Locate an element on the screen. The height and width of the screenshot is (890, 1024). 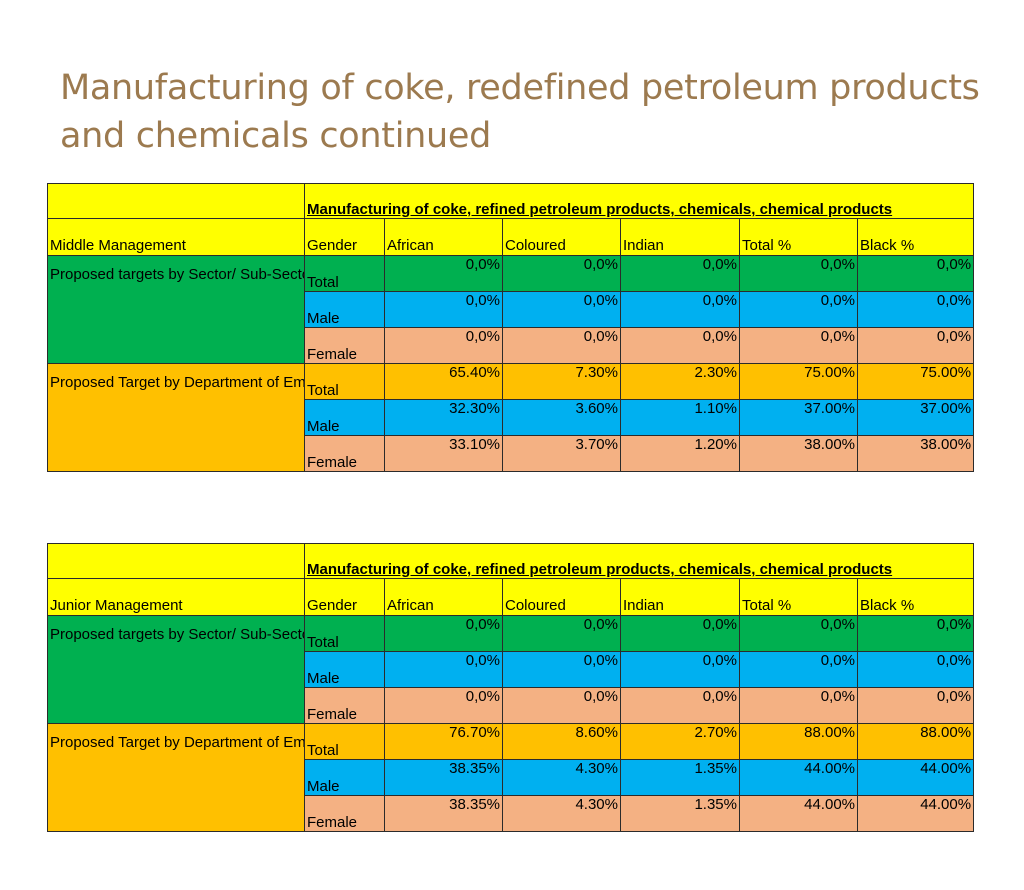
value-coloured: 8.60% is located at coordinates (561, 741).